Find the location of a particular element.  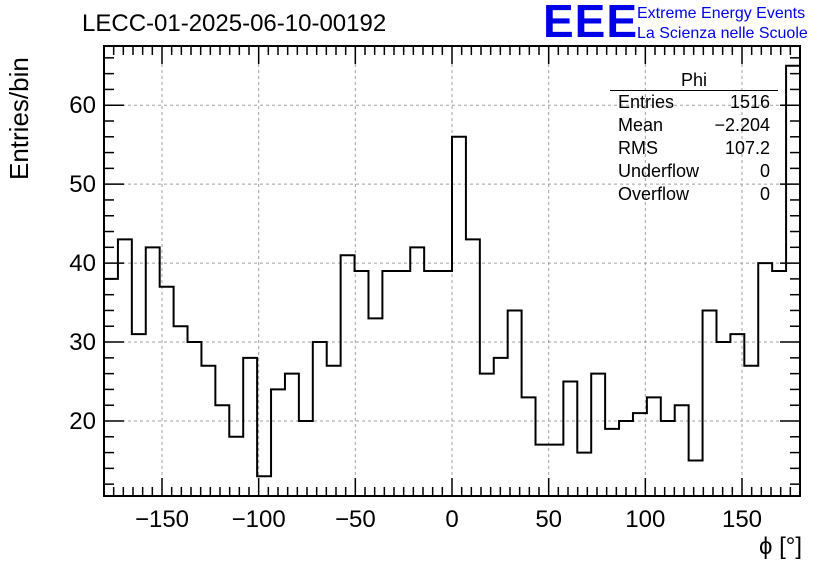

y-tick-label: 30 is located at coordinates (82, 342).